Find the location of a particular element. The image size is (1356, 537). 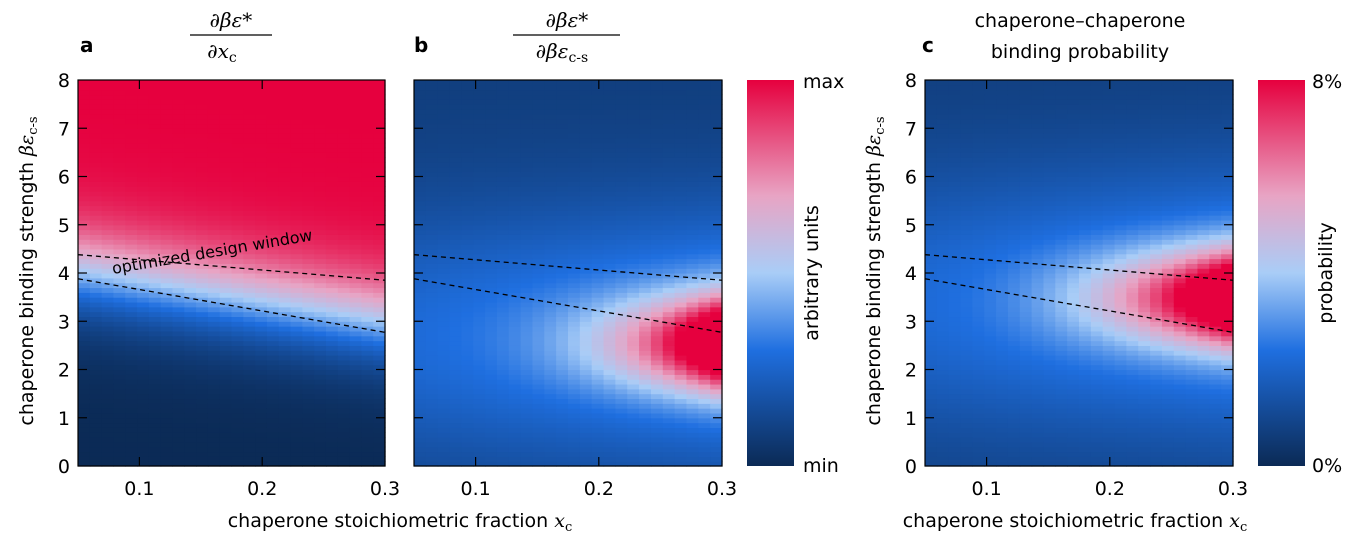

x-tick-label: 0.2 is located at coordinates (599, 489).